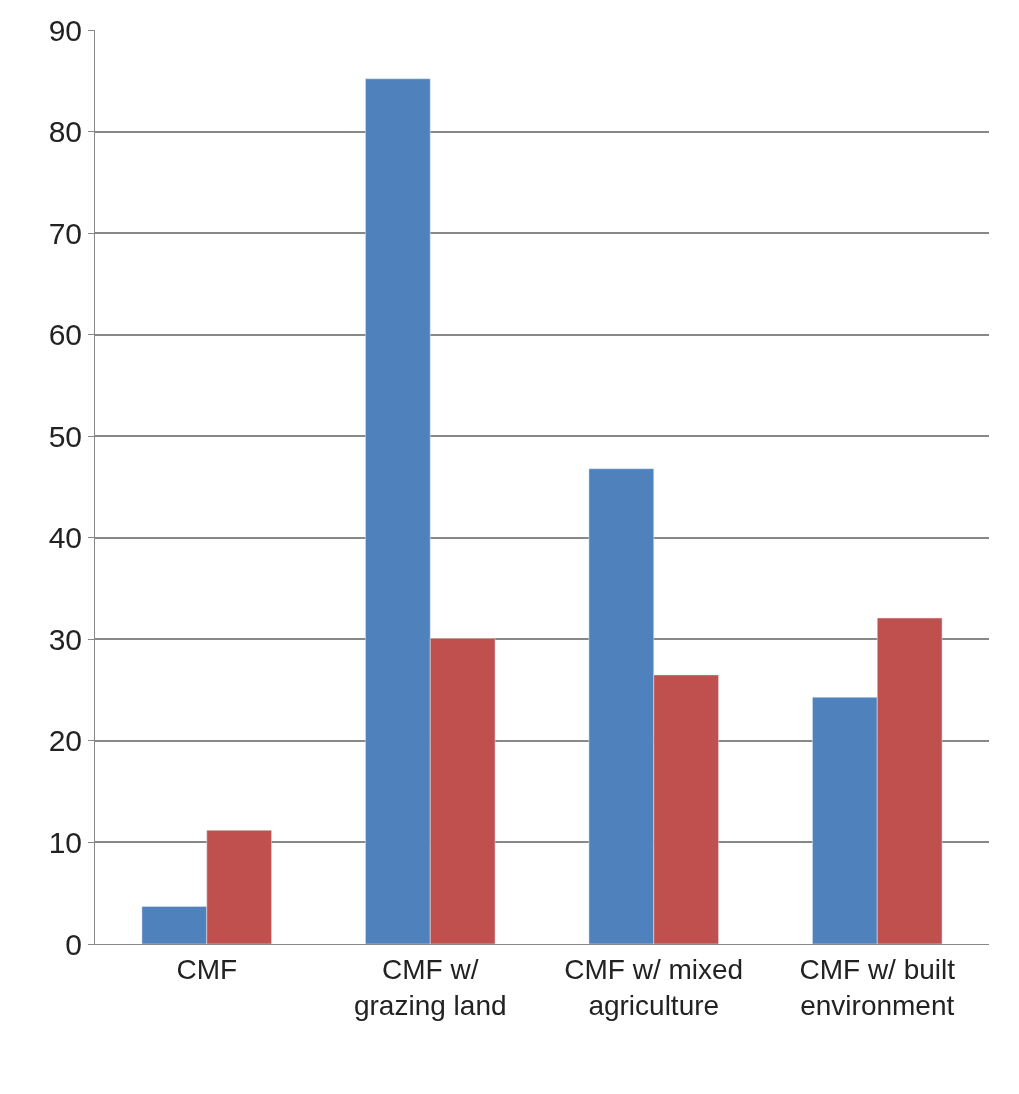  Describe the element at coordinates (65, 335) in the screenshot. I see `y-tick-label: 60` at that location.